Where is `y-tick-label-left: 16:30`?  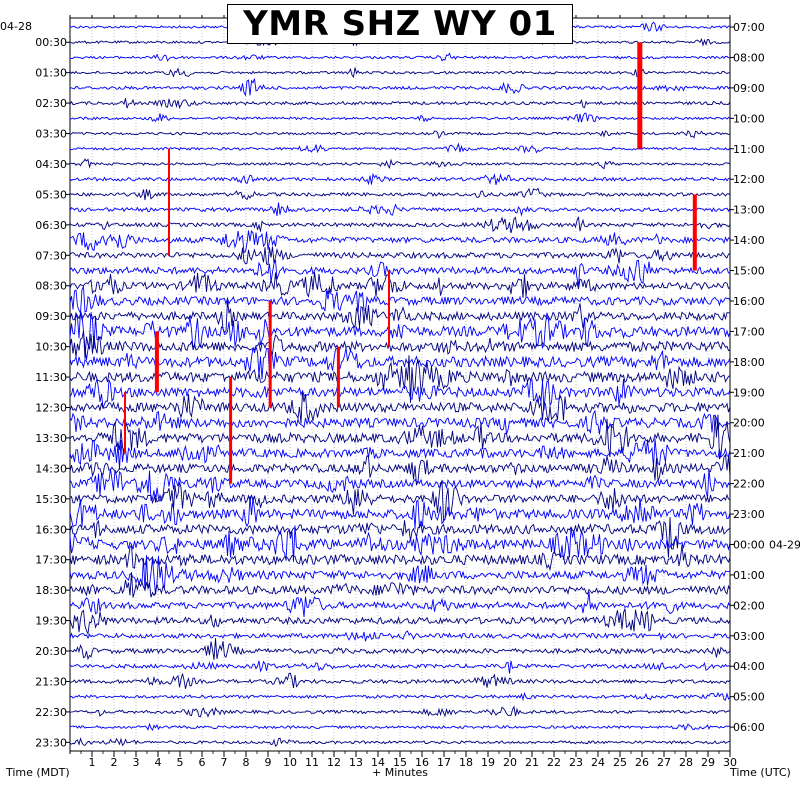 y-tick-label-left: 16:30 is located at coordinates (51, 529).